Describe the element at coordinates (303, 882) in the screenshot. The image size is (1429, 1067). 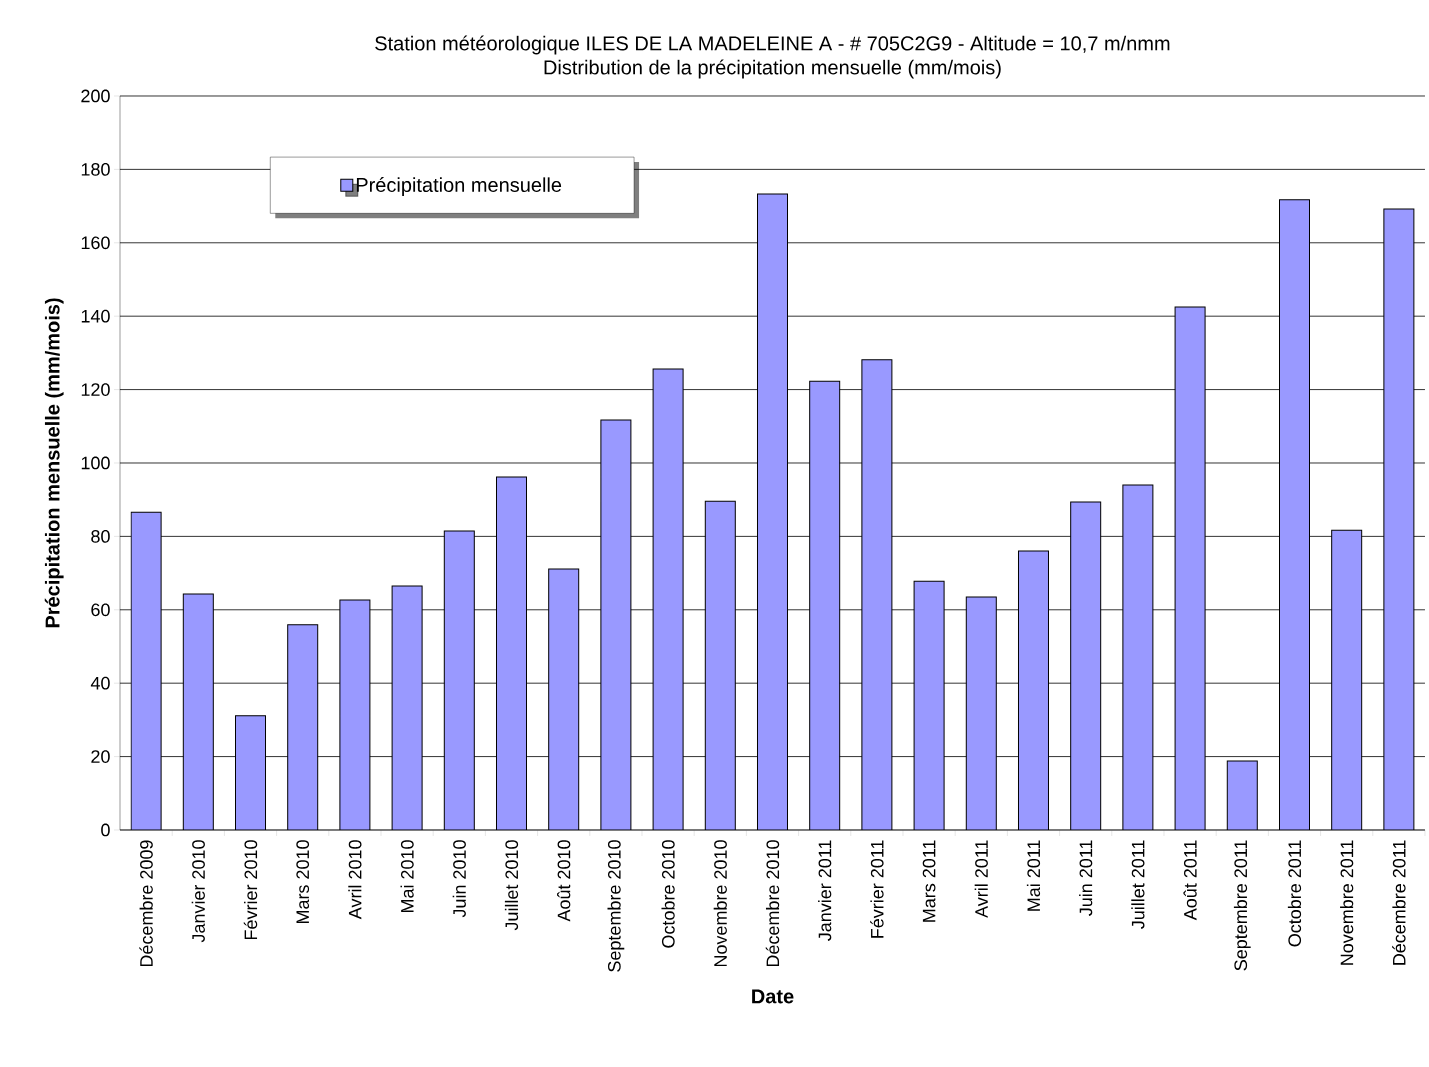
I see `x-tick-label: Mars 2010` at that location.